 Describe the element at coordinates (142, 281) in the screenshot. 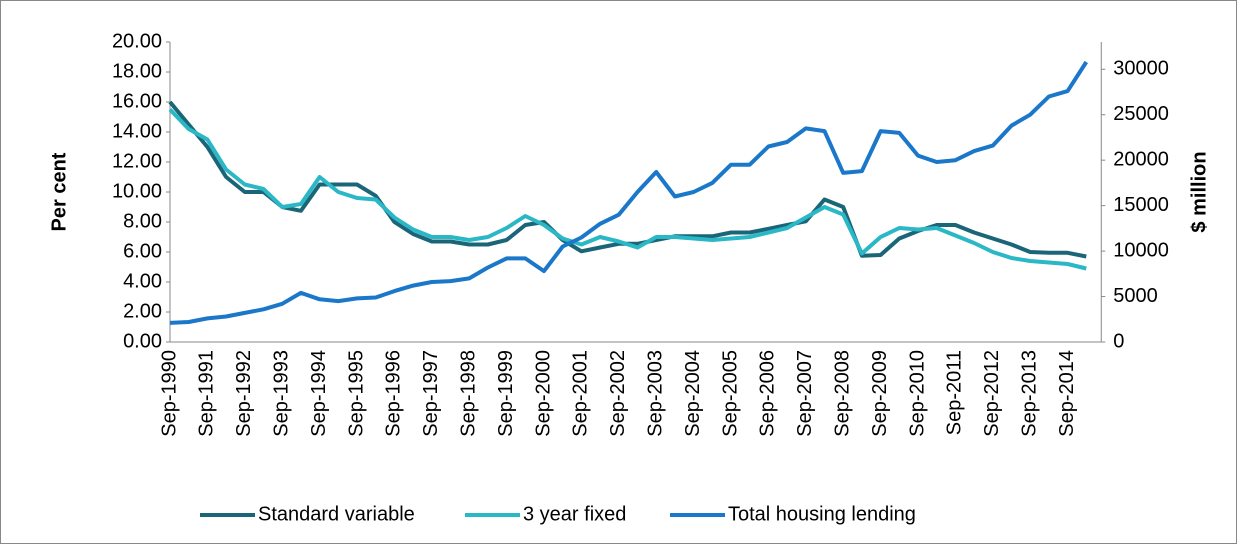

I see `y-tick-label: 4.00` at that location.